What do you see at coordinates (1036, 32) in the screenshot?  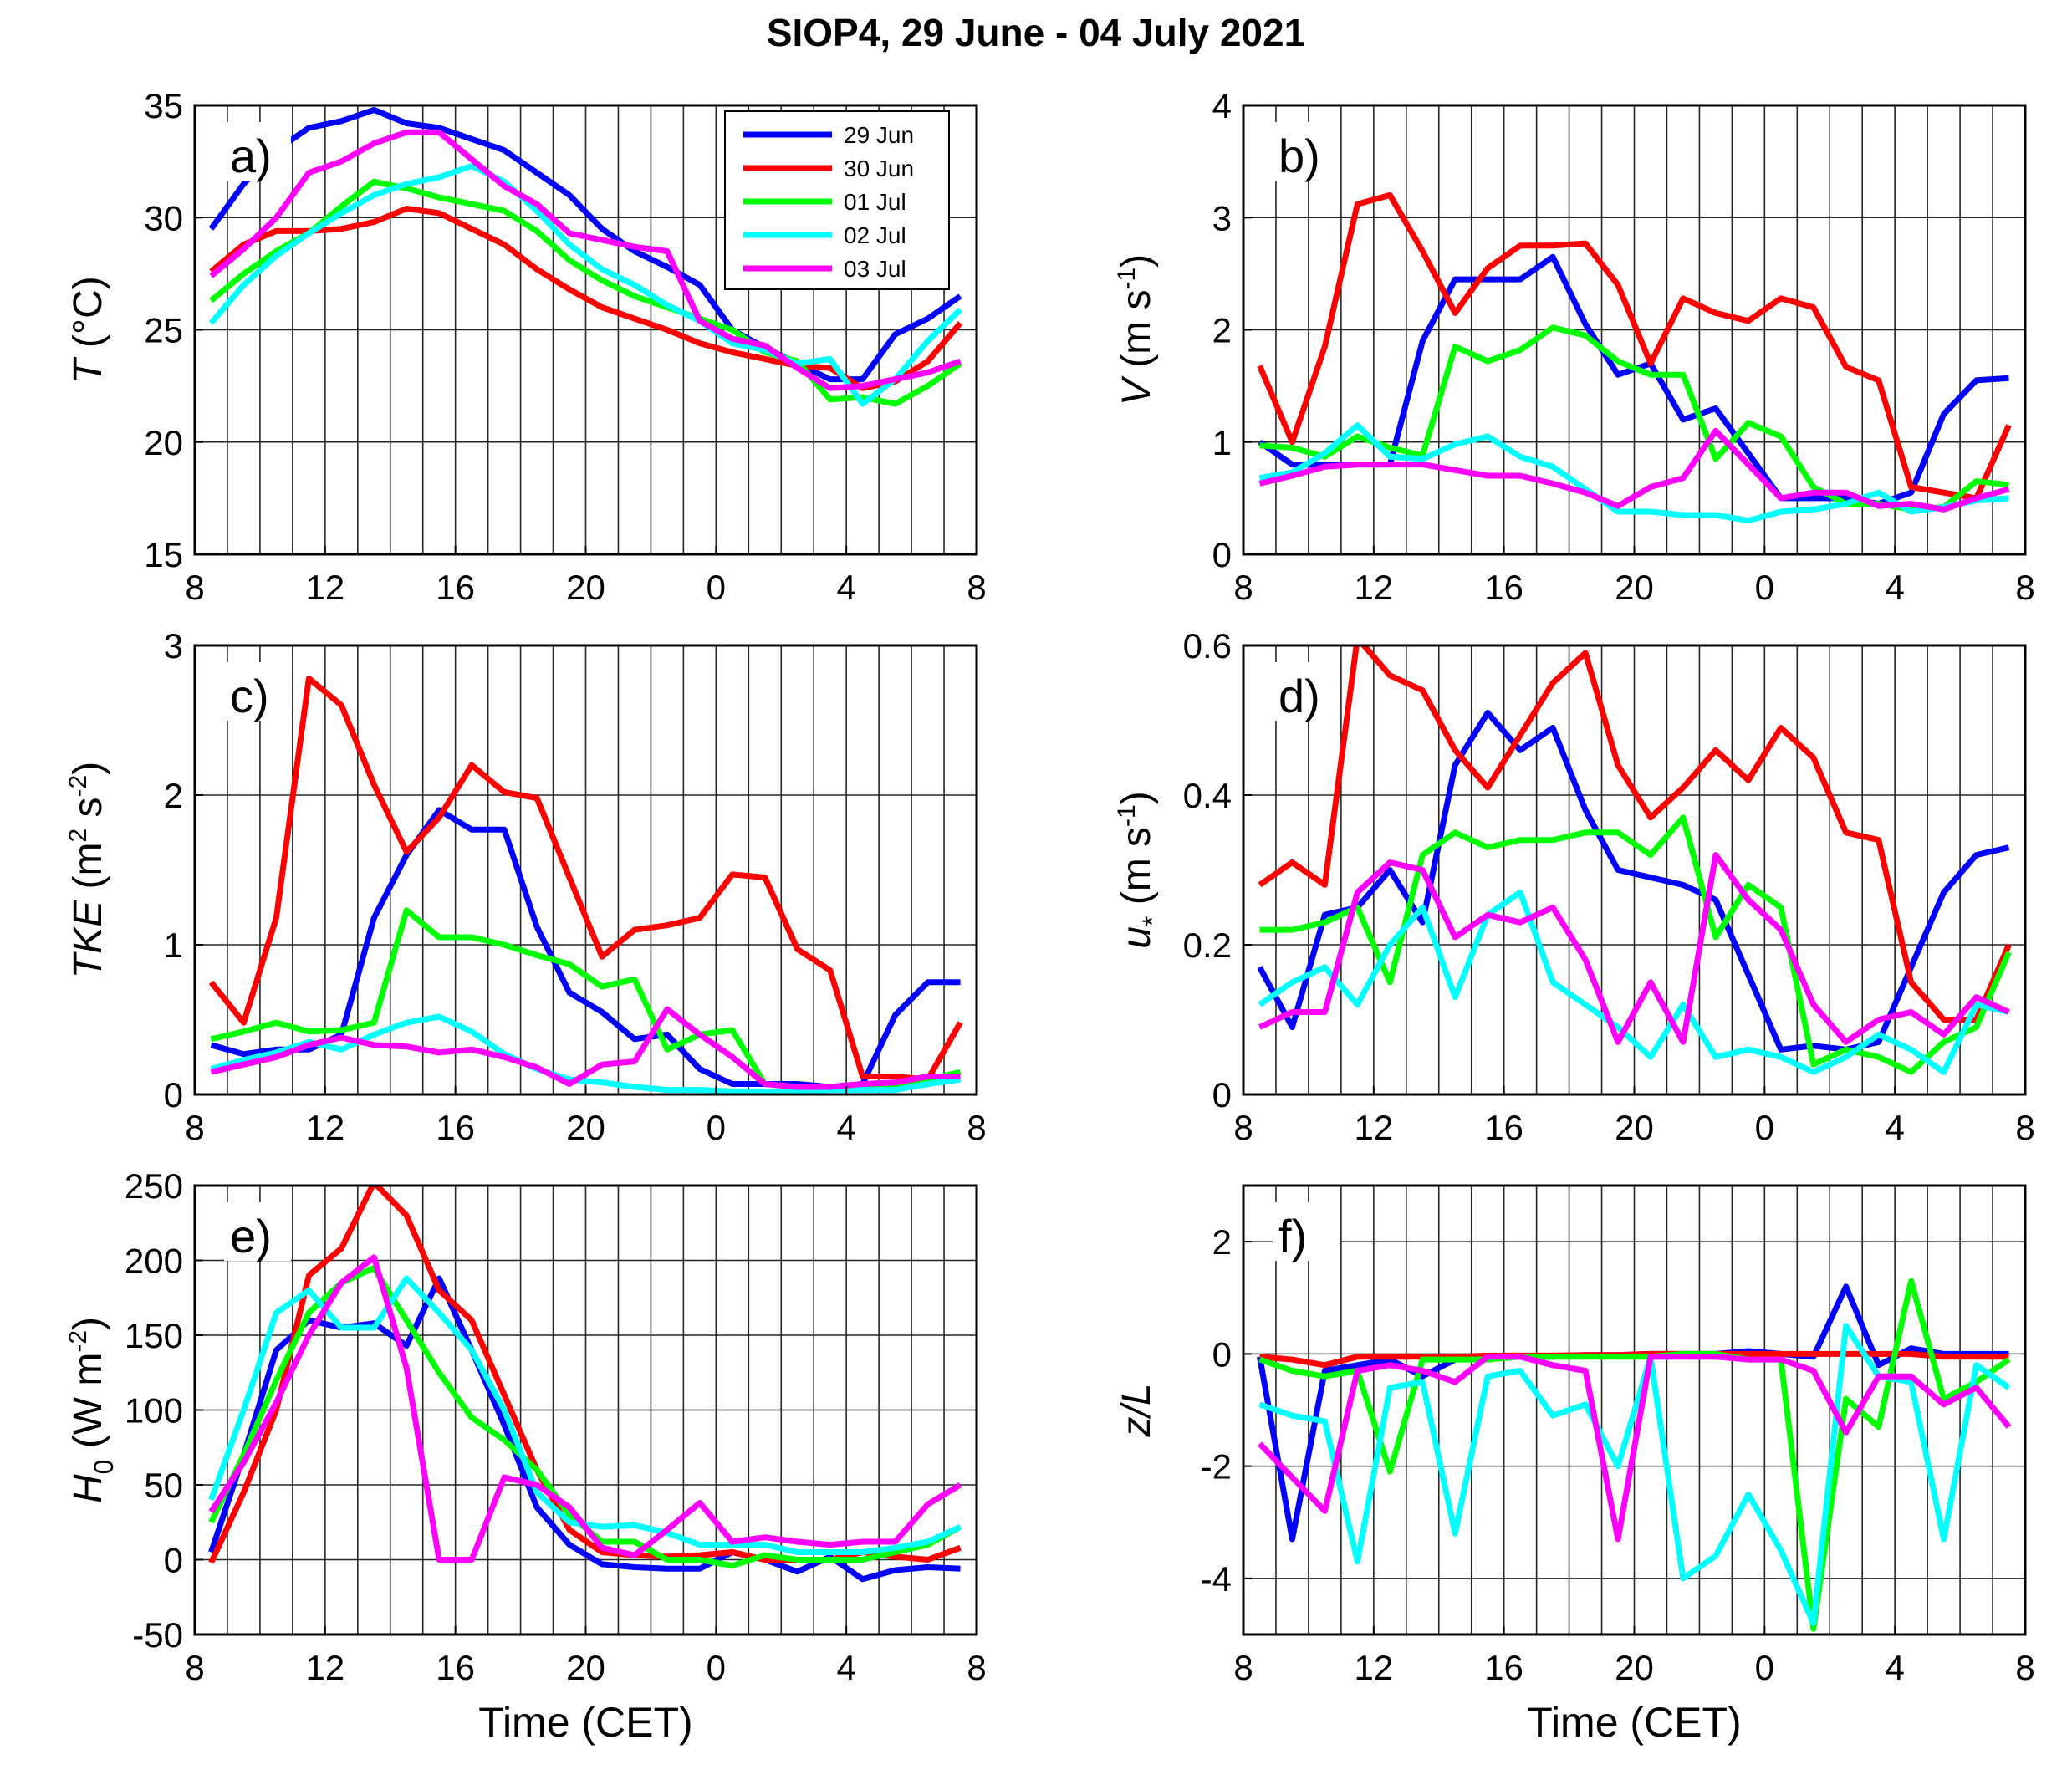 I see `figure-title: SIOP4, 29 June - 04 July 2021` at bounding box center [1036, 32].